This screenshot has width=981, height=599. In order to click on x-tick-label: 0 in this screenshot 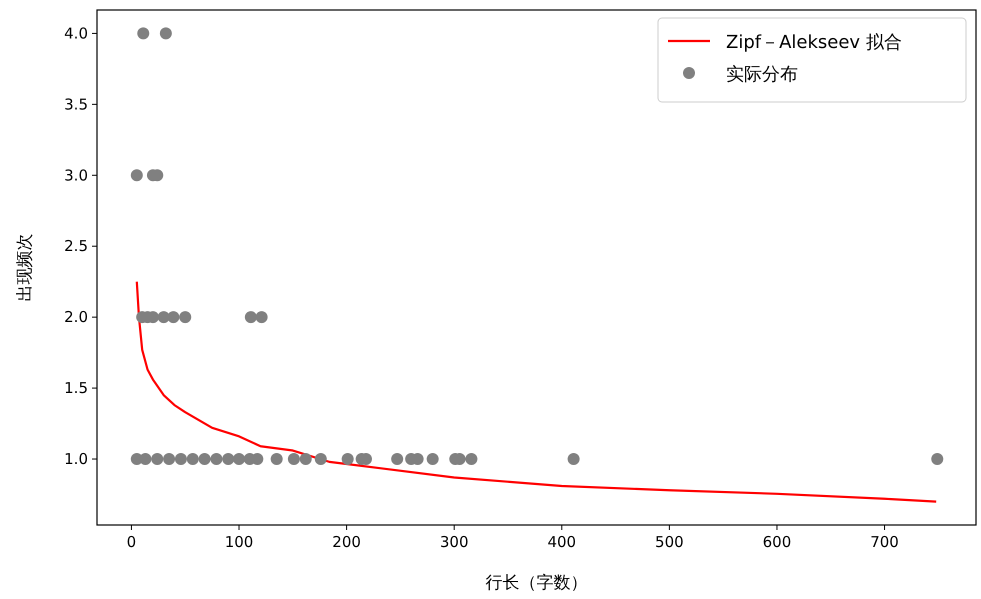, I will do `click(131, 542)`.